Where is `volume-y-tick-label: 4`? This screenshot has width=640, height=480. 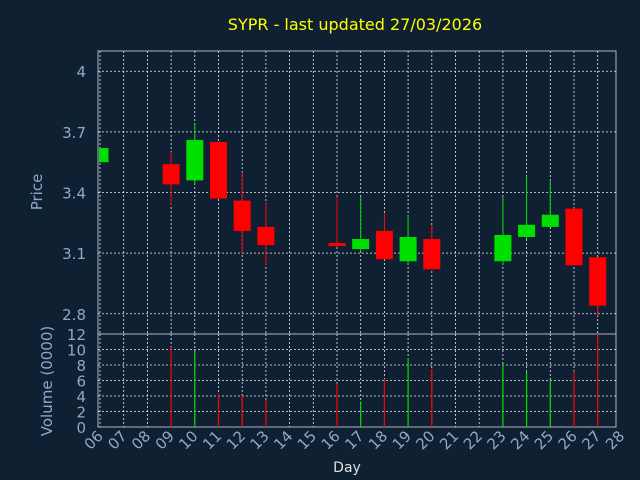
volume-y-tick-label: 4 is located at coordinates (81, 397).